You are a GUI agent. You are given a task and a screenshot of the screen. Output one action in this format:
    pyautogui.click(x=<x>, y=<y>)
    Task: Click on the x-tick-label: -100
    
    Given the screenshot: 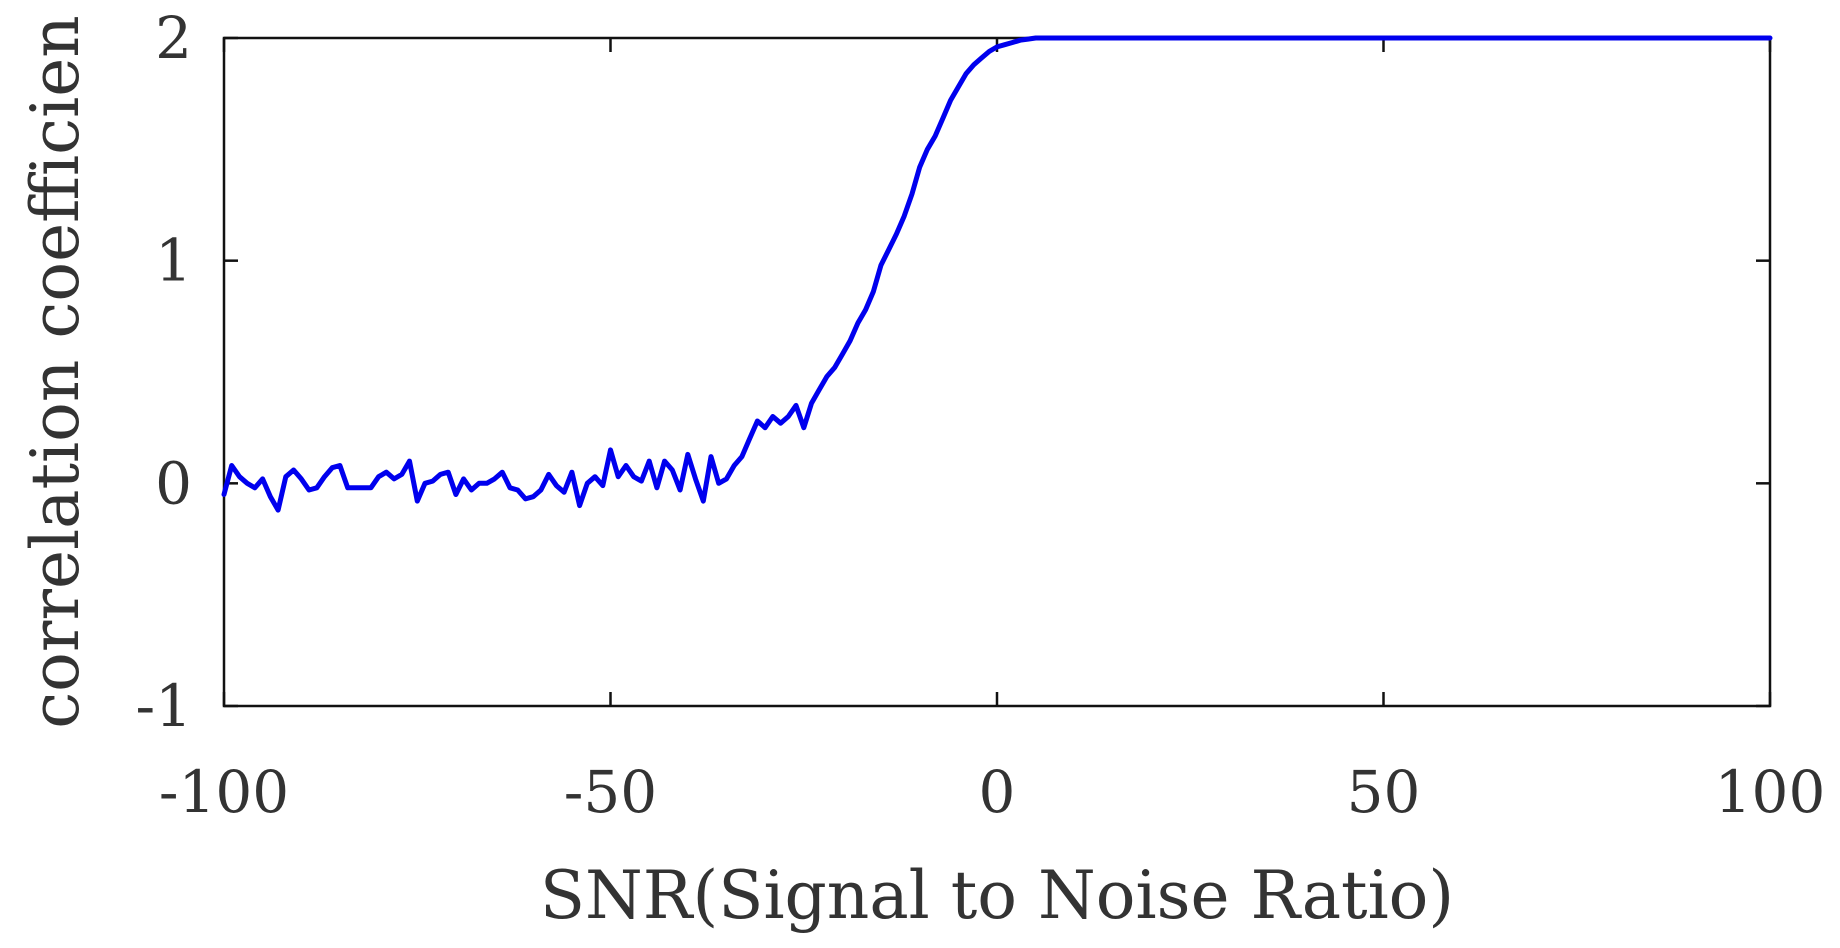 What is the action you would take?
    pyautogui.click(x=224, y=792)
    